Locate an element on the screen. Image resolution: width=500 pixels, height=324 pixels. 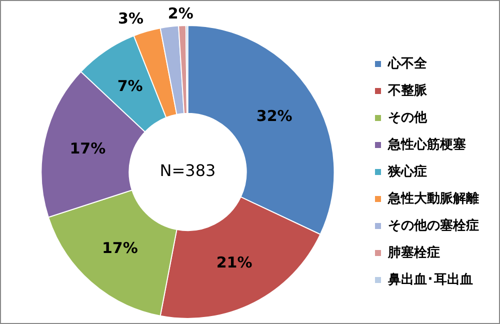
legend-label: その他 is located at coordinates (408, 118).